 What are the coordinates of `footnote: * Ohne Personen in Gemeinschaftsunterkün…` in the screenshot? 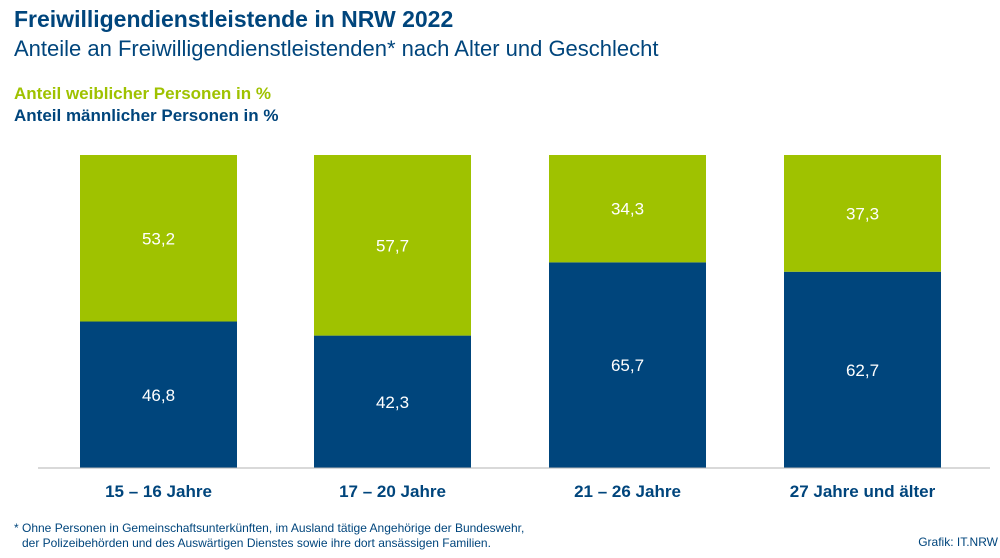 It's located at (269, 536).